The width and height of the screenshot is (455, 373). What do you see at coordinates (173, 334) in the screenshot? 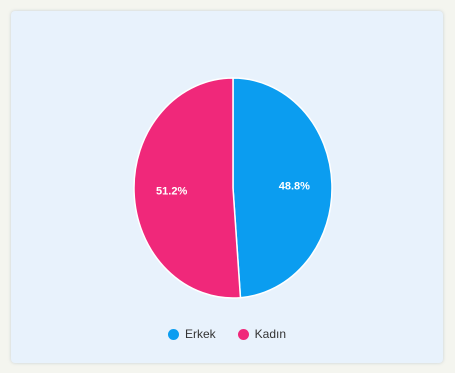
I see `legend-dot-erkek` at bounding box center [173, 334].